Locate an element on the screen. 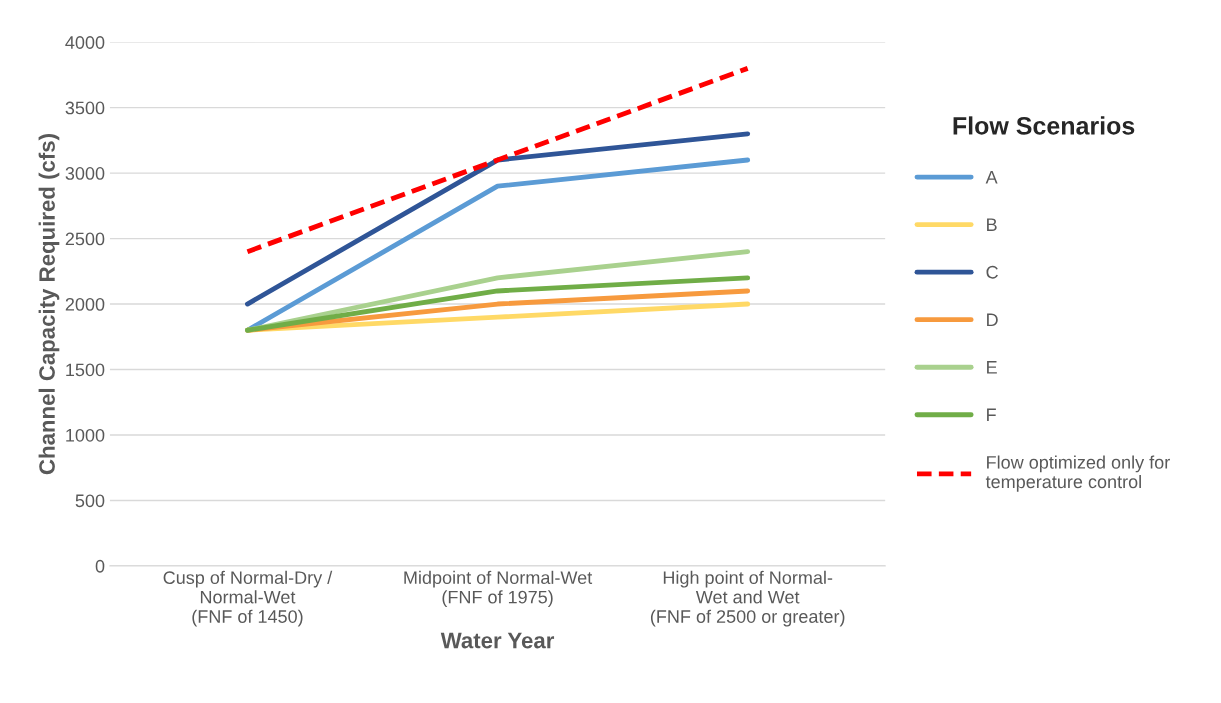  y-tick-label: 1500 is located at coordinates (85, 370).